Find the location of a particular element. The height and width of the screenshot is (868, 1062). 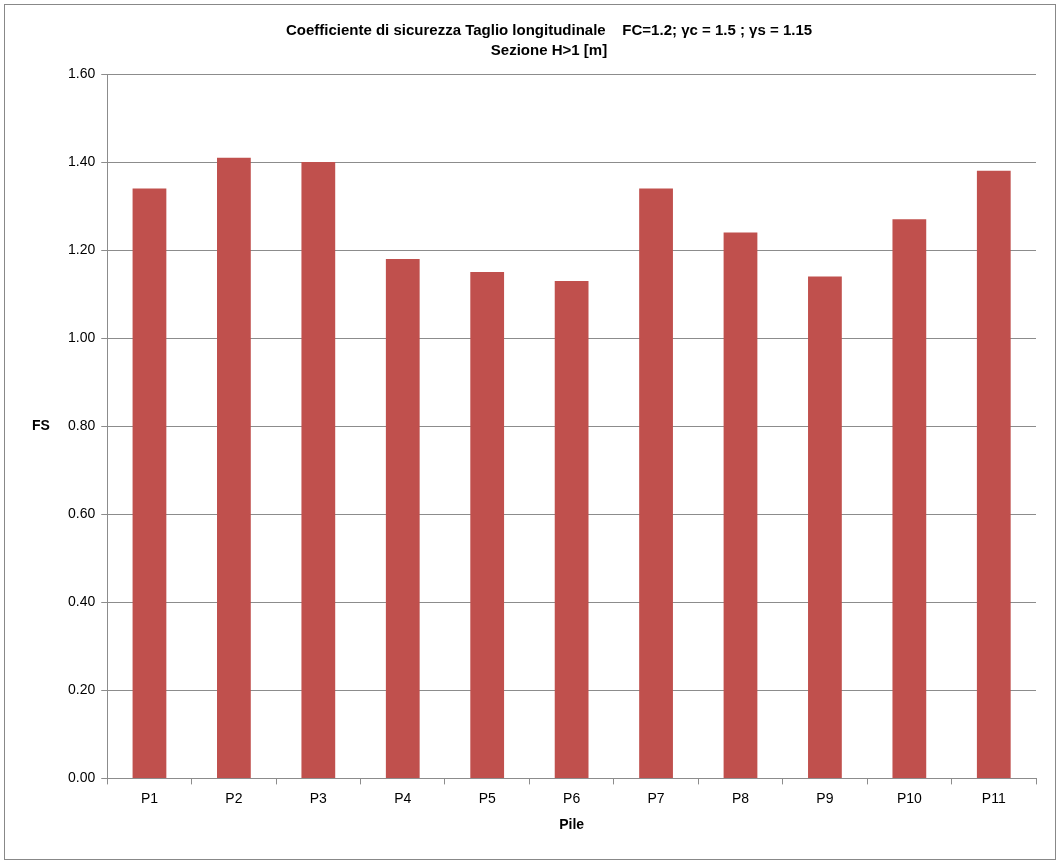

y-tick-label: 1.40 is located at coordinates (82, 160).